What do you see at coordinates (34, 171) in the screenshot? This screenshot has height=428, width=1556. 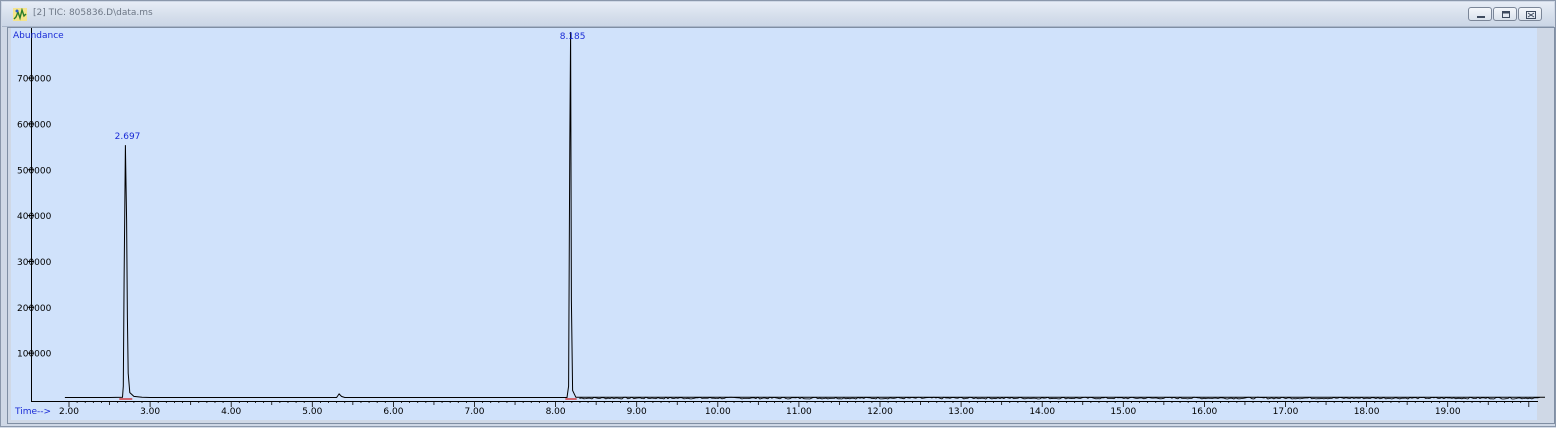 I see `y-tick-label: 500000` at bounding box center [34, 171].